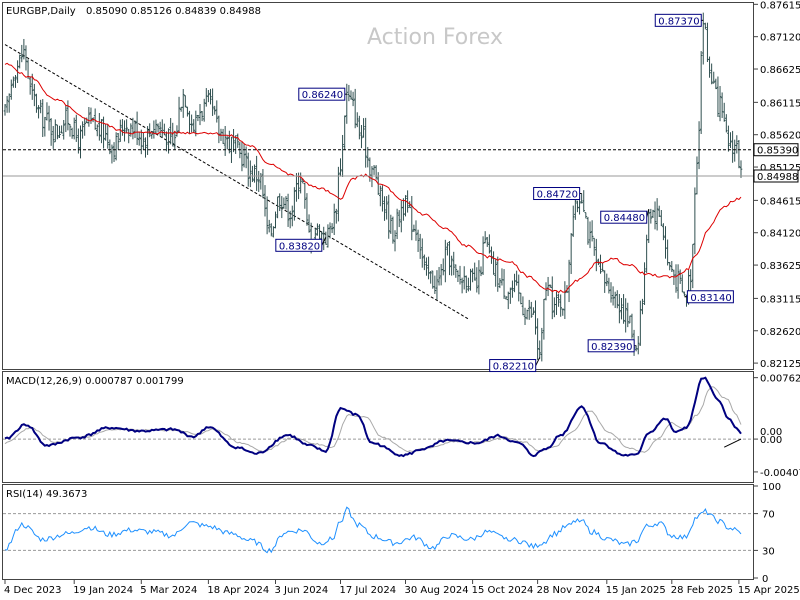 The width and height of the screenshot is (800, 600). Describe the element at coordinates (173, 11) in the screenshot. I see `price-panel-ohlc: 0.85090 0.85126 0.84839 0.84988` at that location.